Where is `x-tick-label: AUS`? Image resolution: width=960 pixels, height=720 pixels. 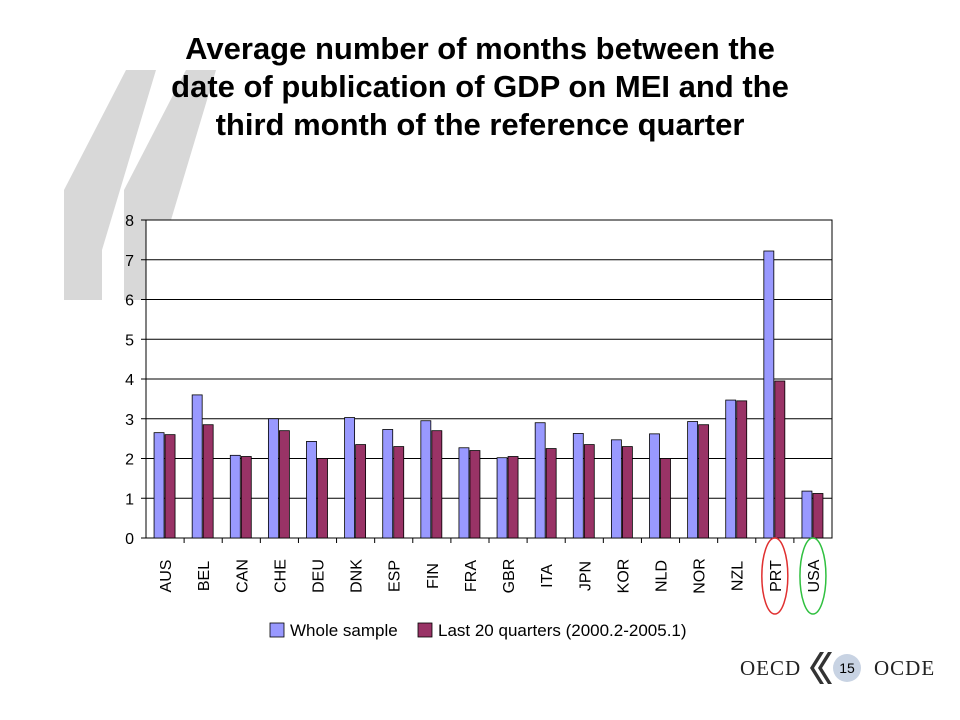 x-tick-label: AUS is located at coordinates (166, 576).